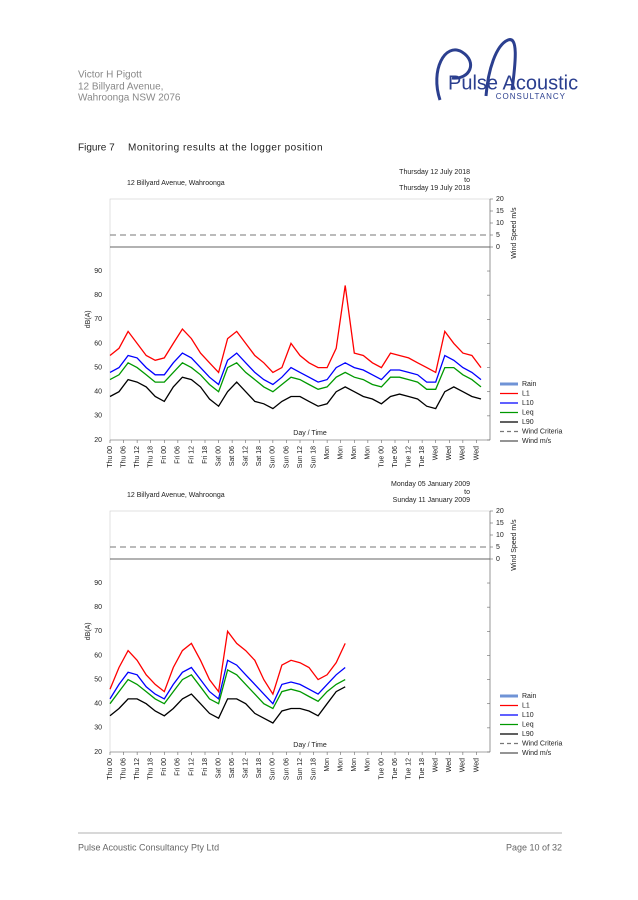 Image resolution: width=638 pixels, height=900 pixels. Describe the element at coordinates (434, 188) in the screenshot. I see `date-to: Thursday 19 July 2018` at that location.